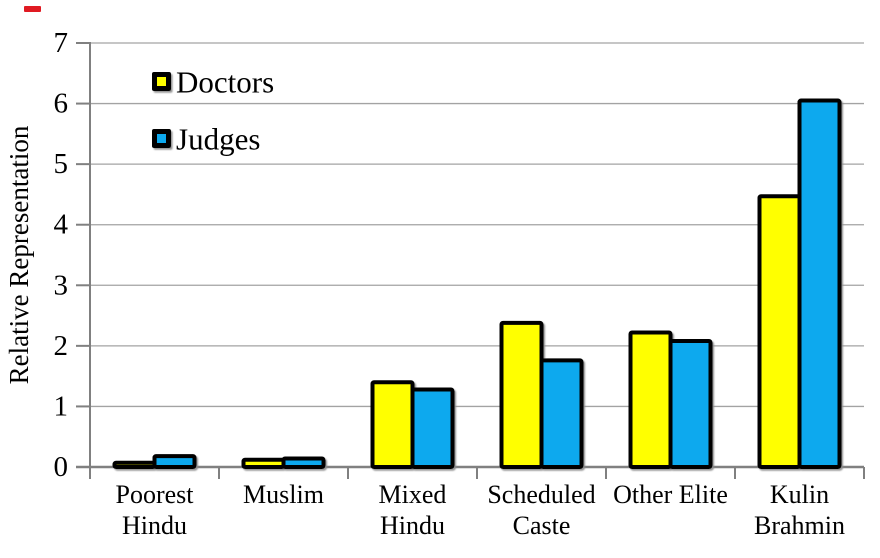  I want to click on x-category-label-5-line-0: Kulin, so click(799, 494).